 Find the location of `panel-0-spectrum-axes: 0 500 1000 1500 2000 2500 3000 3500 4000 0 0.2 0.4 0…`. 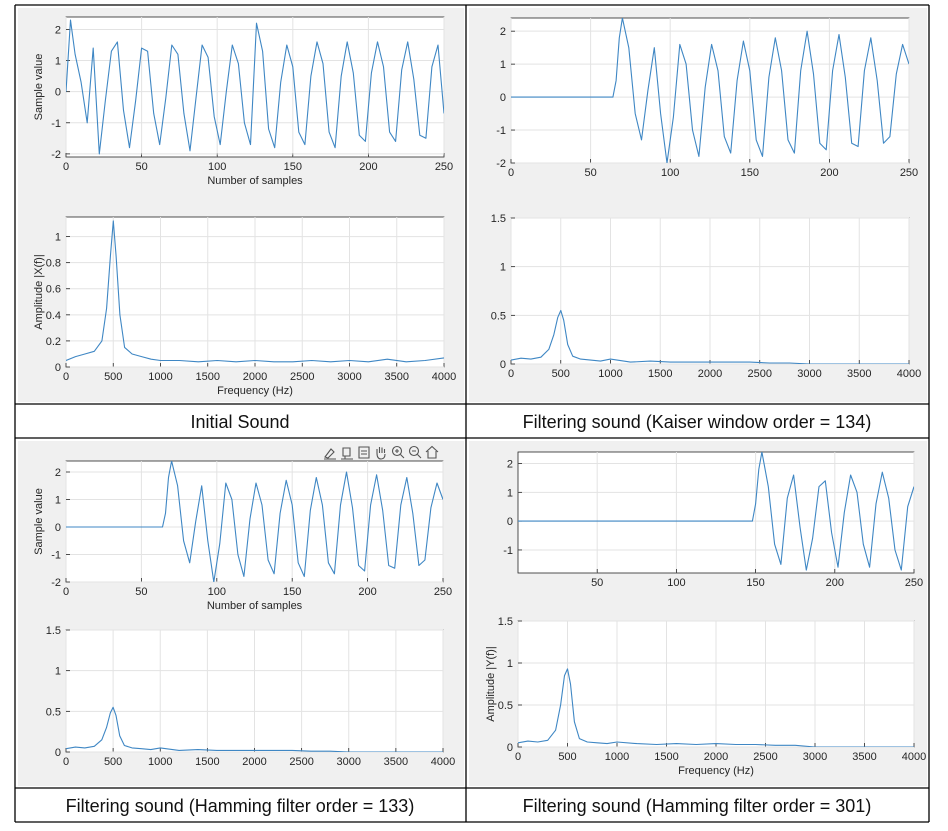

panel-0-spectrum-axes: 0 500 1000 1500 2000 2500 3000 3500 4000 0 0.2 0.4 0… is located at coordinates (244, 306).